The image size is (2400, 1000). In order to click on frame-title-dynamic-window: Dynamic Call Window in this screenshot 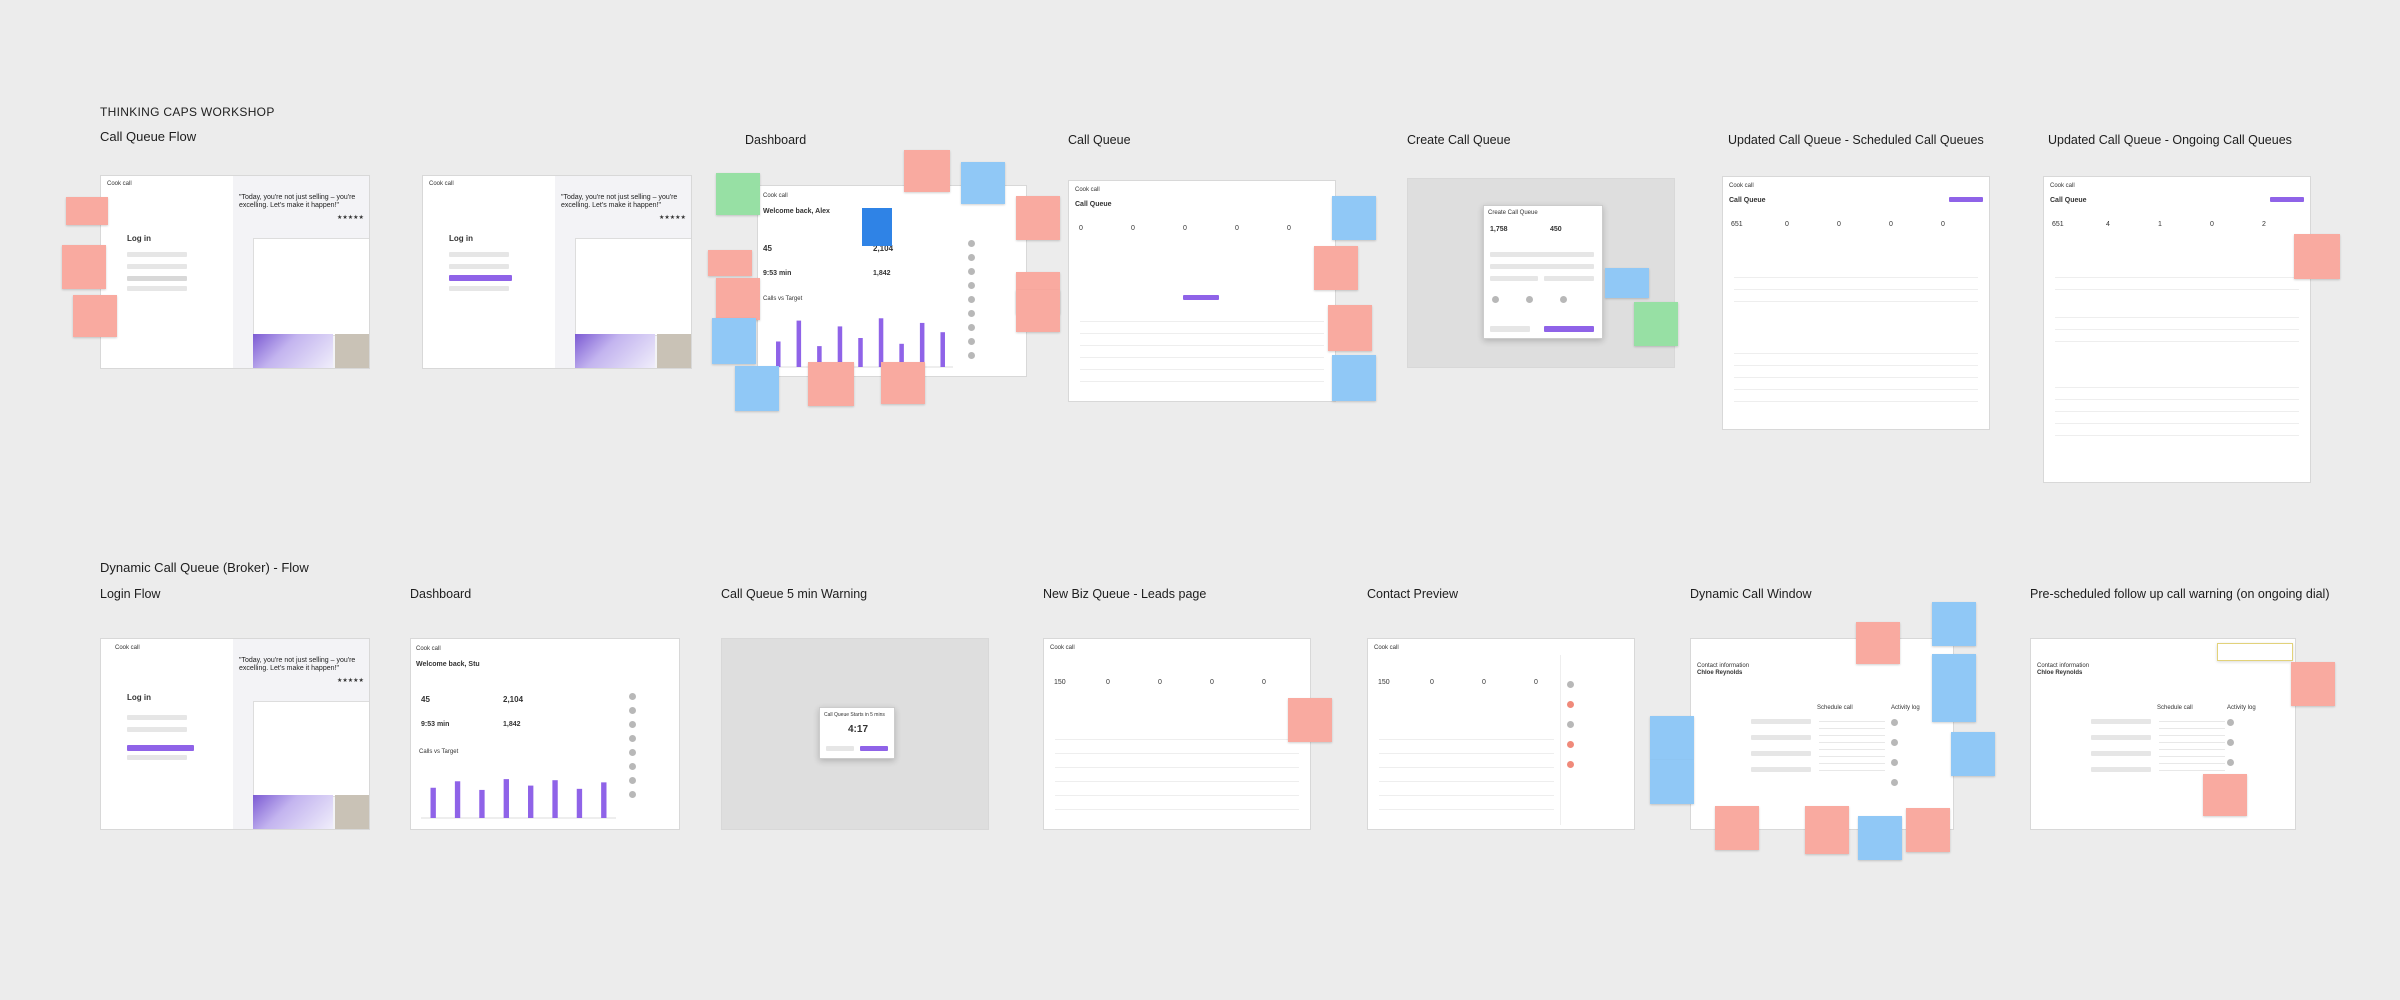, I will do `click(1751, 594)`.